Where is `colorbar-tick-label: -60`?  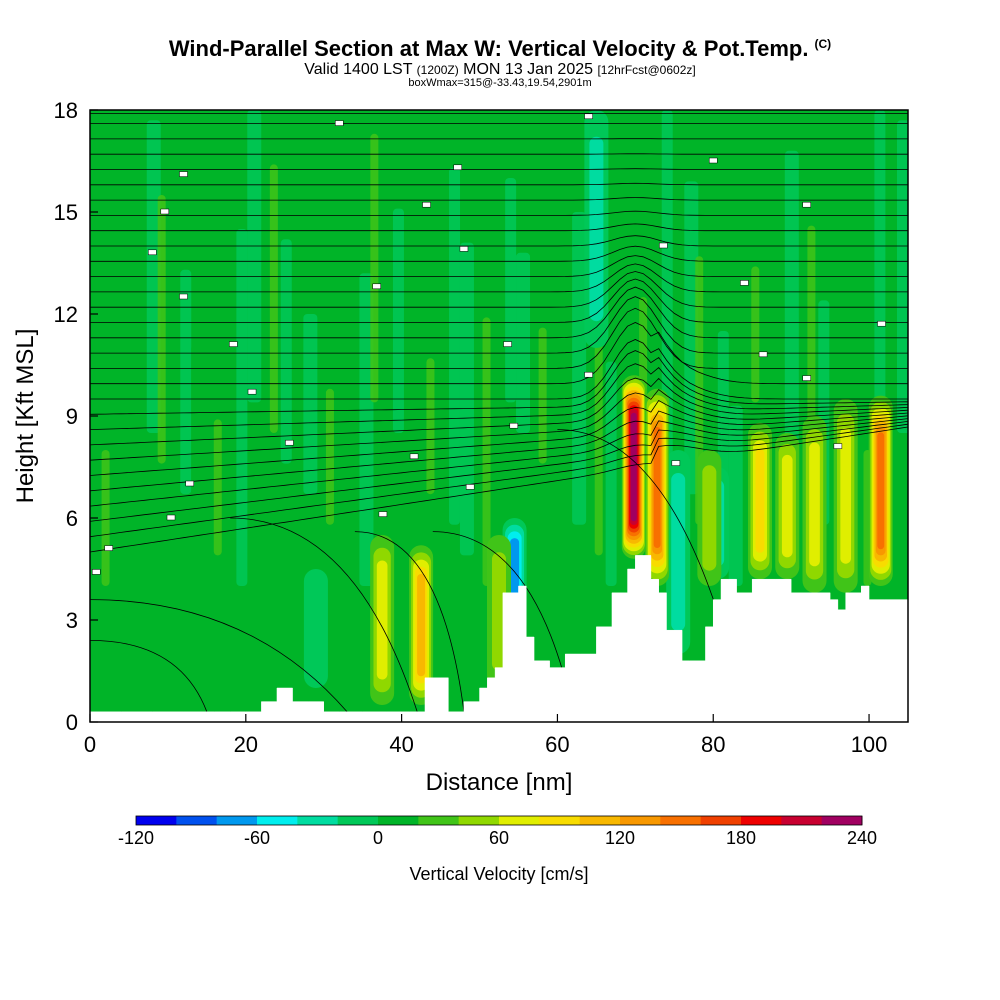 colorbar-tick-label: -60 is located at coordinates (257, 838).